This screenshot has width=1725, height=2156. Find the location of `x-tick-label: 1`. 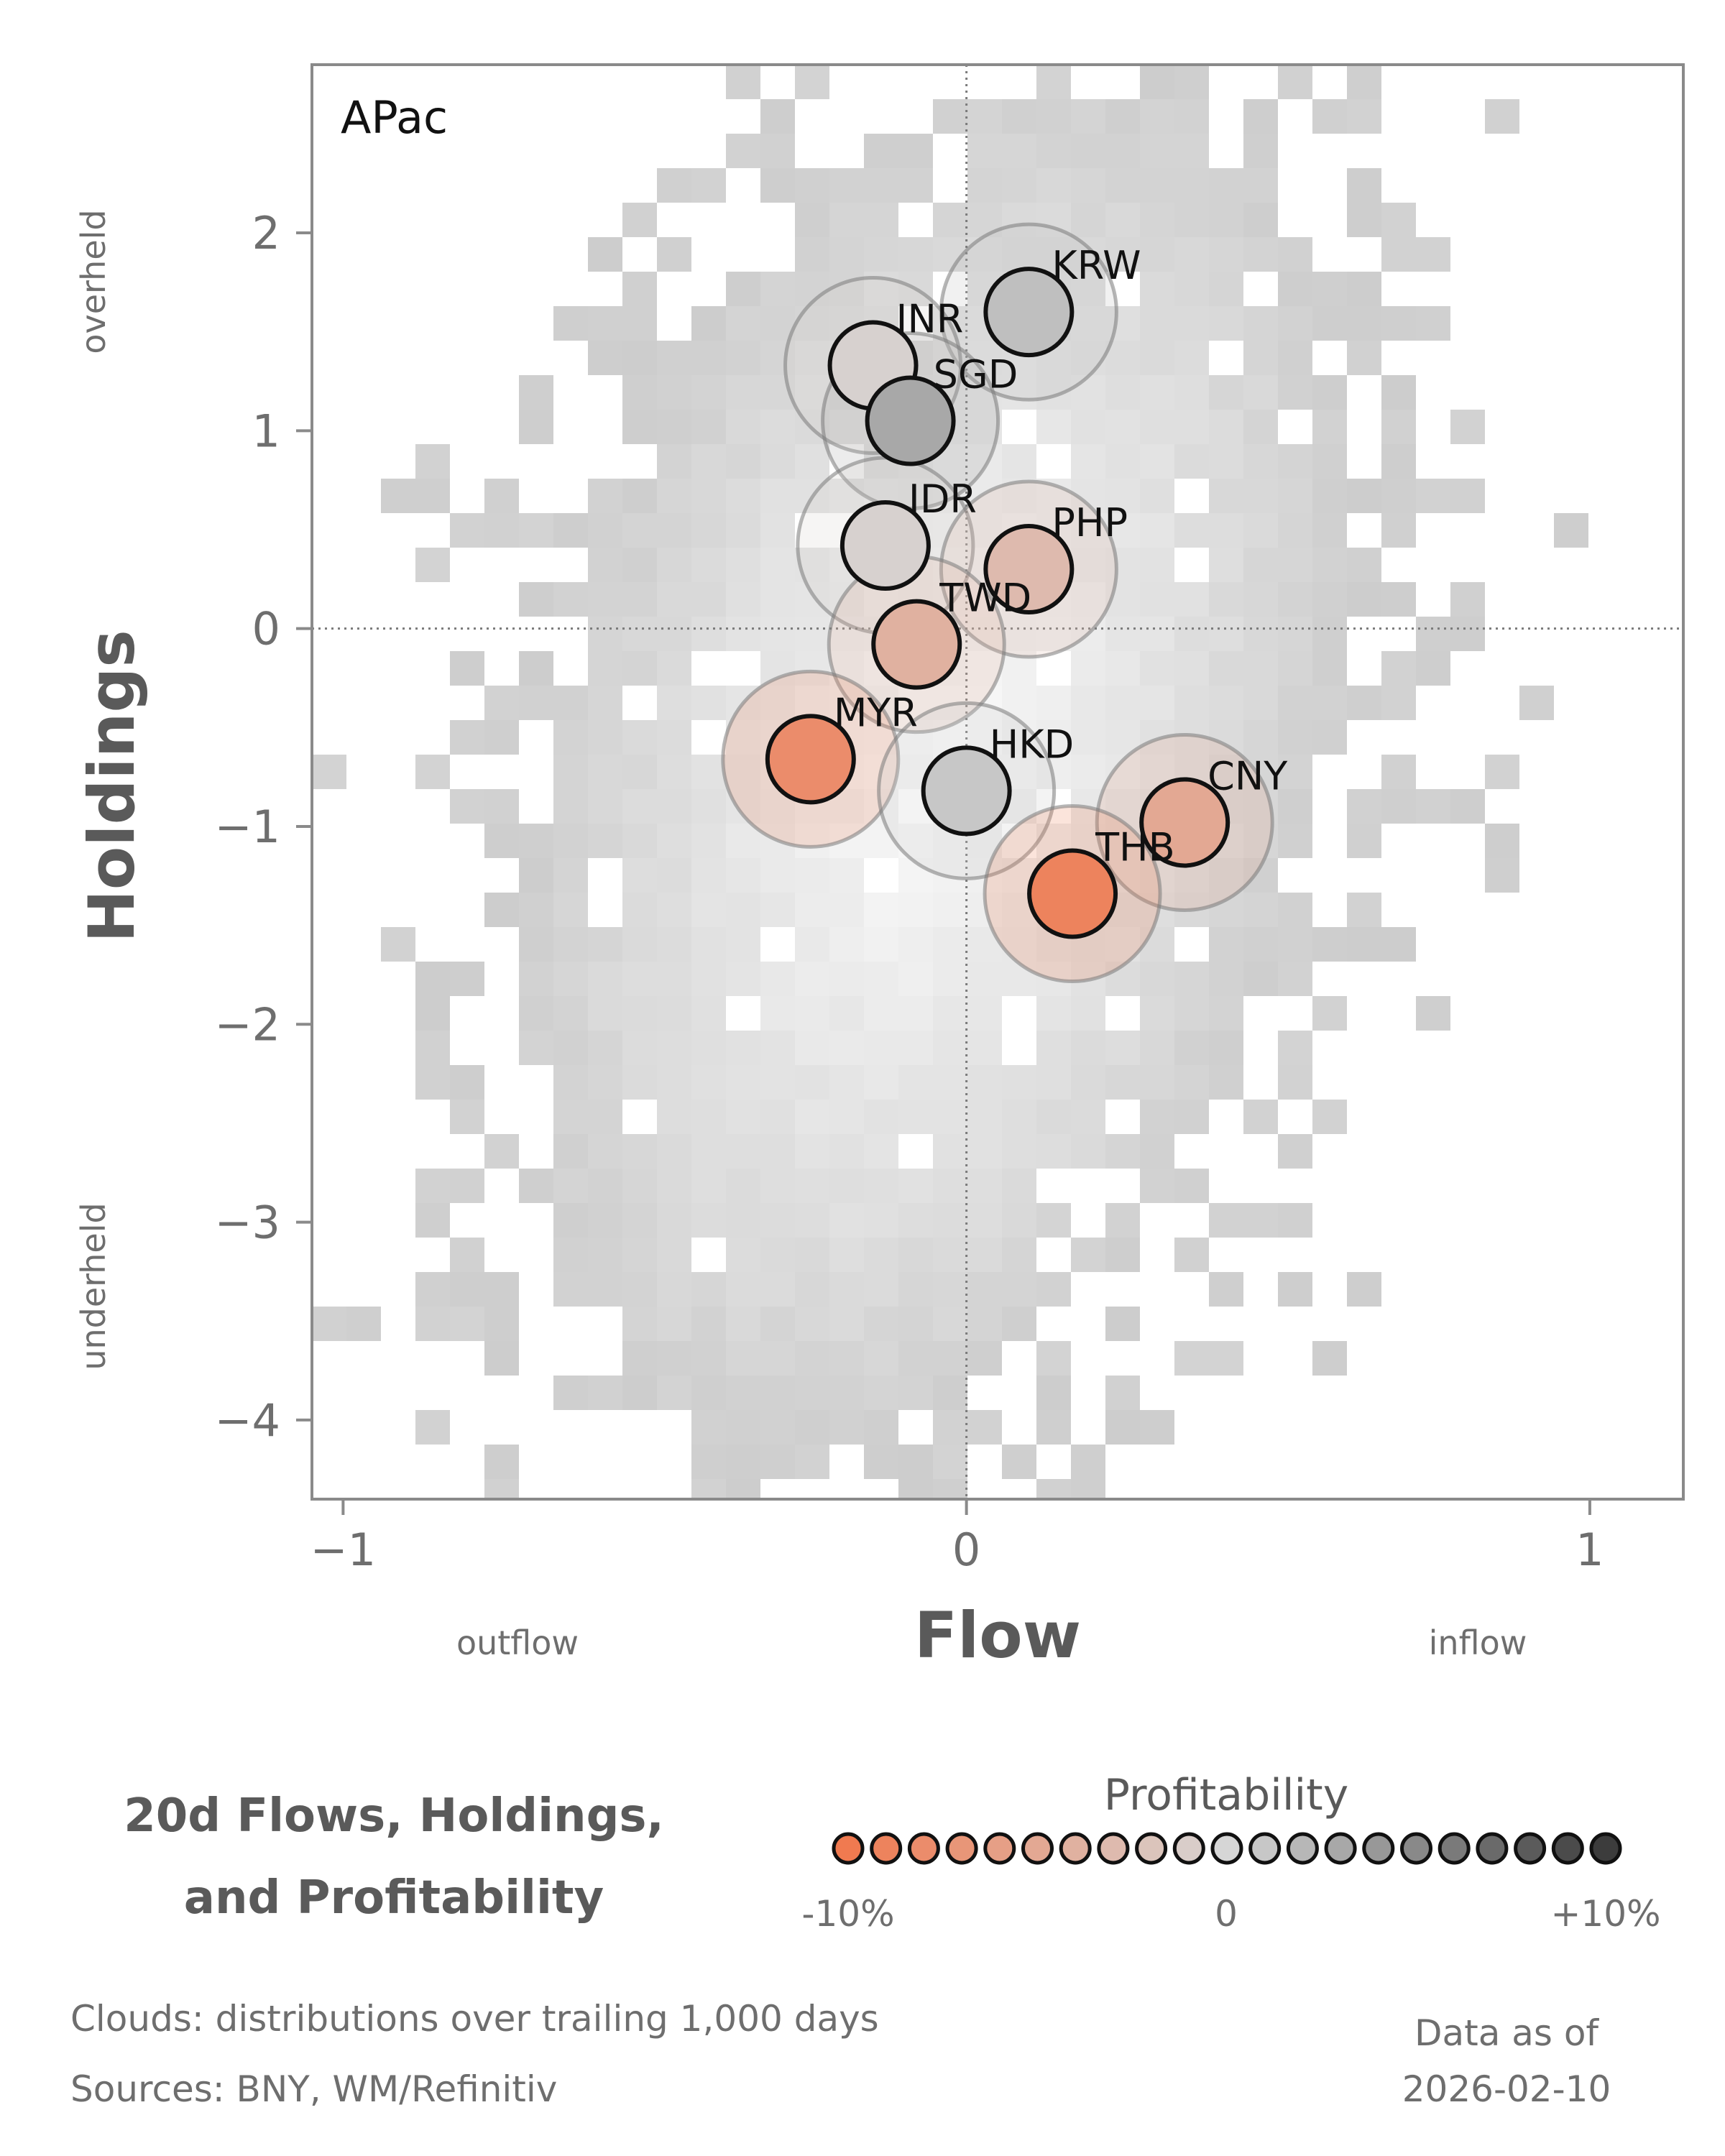

x-tick-label: 1 is located at coordinates (1590, 1550).